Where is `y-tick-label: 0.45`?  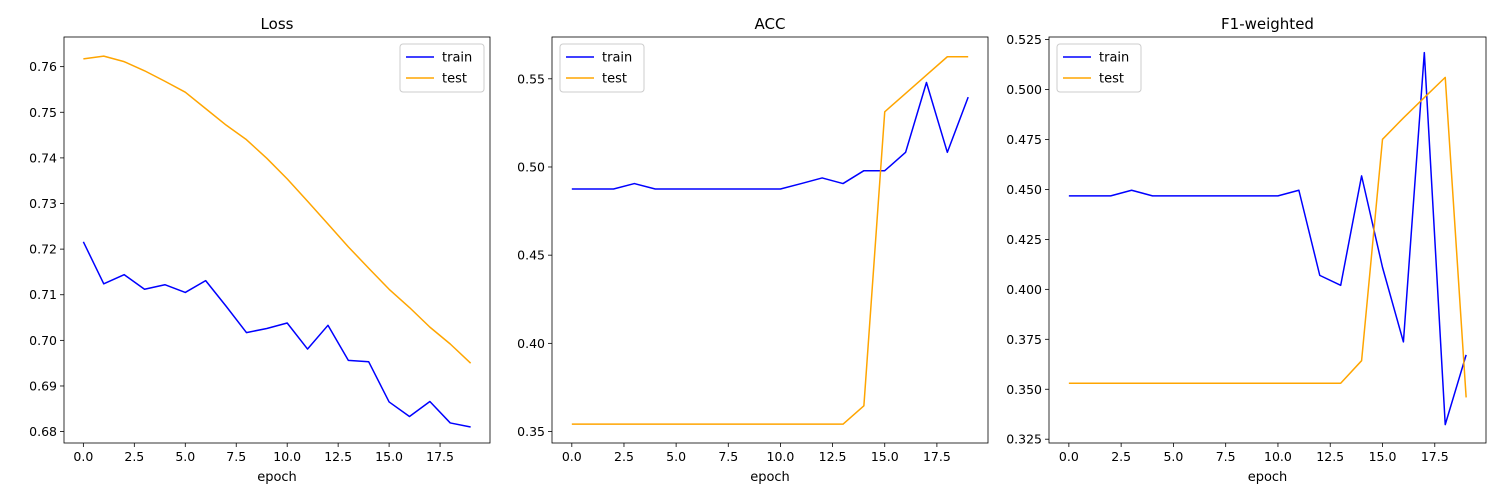 y-tick-label: 0.45 is located at coordinates (531, 255).